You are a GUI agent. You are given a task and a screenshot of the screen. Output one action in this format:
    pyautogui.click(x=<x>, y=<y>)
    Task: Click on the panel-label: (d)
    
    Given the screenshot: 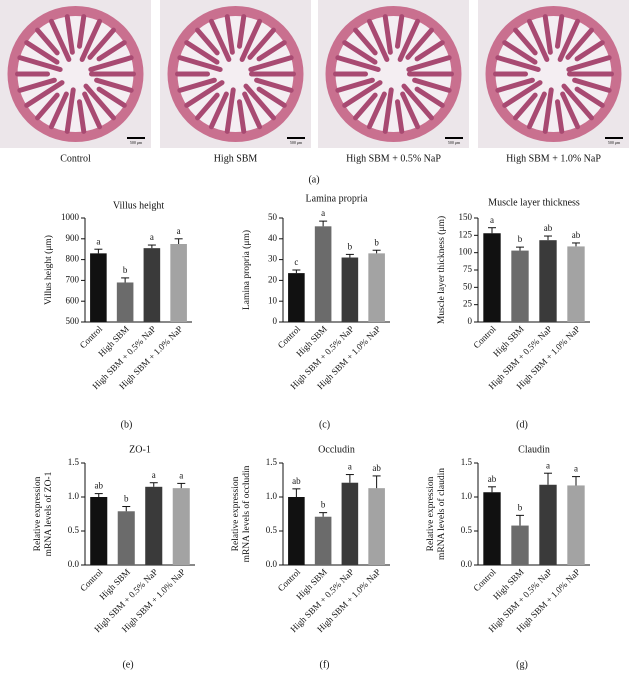 What is the action you would take?
    pyautogui.click(x=522, y=424)
    